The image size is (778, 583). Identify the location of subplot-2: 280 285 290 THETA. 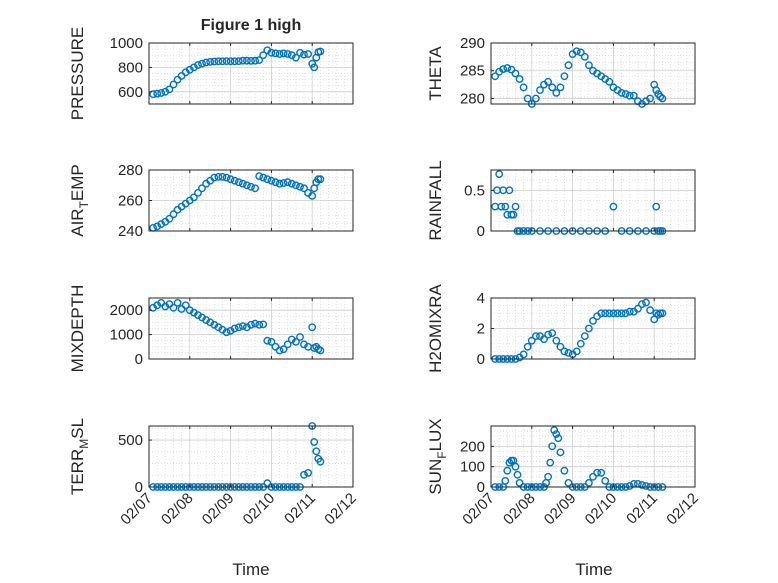
(561, 71).